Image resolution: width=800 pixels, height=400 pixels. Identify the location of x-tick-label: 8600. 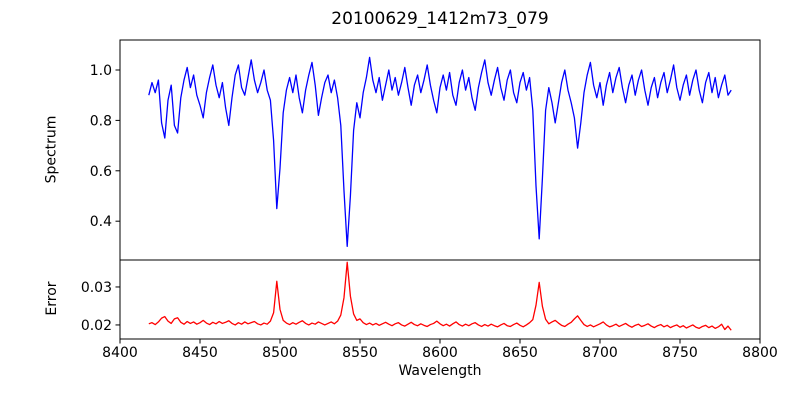
(440, 353).